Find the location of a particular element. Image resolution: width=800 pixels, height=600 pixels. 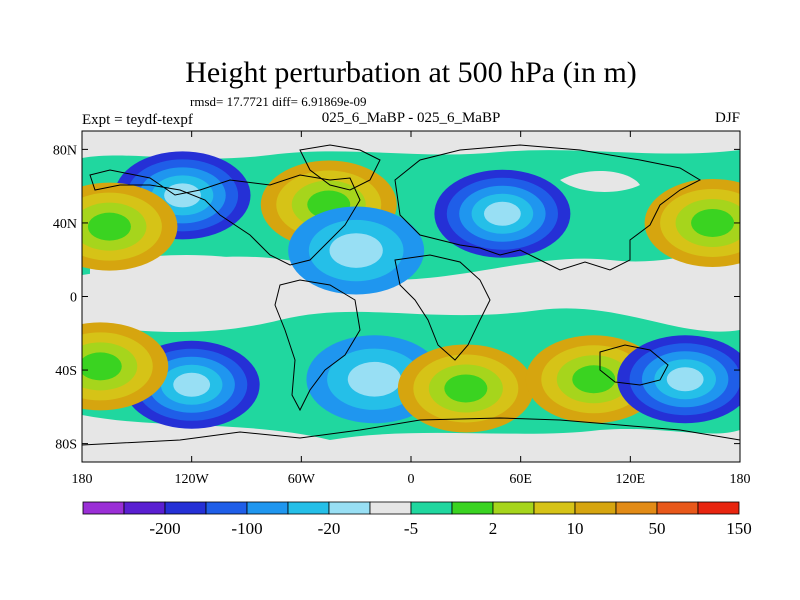

x-tick-labels: 180 120W 60W 0 60E 120E 180 is located at coordinates (411, 479).